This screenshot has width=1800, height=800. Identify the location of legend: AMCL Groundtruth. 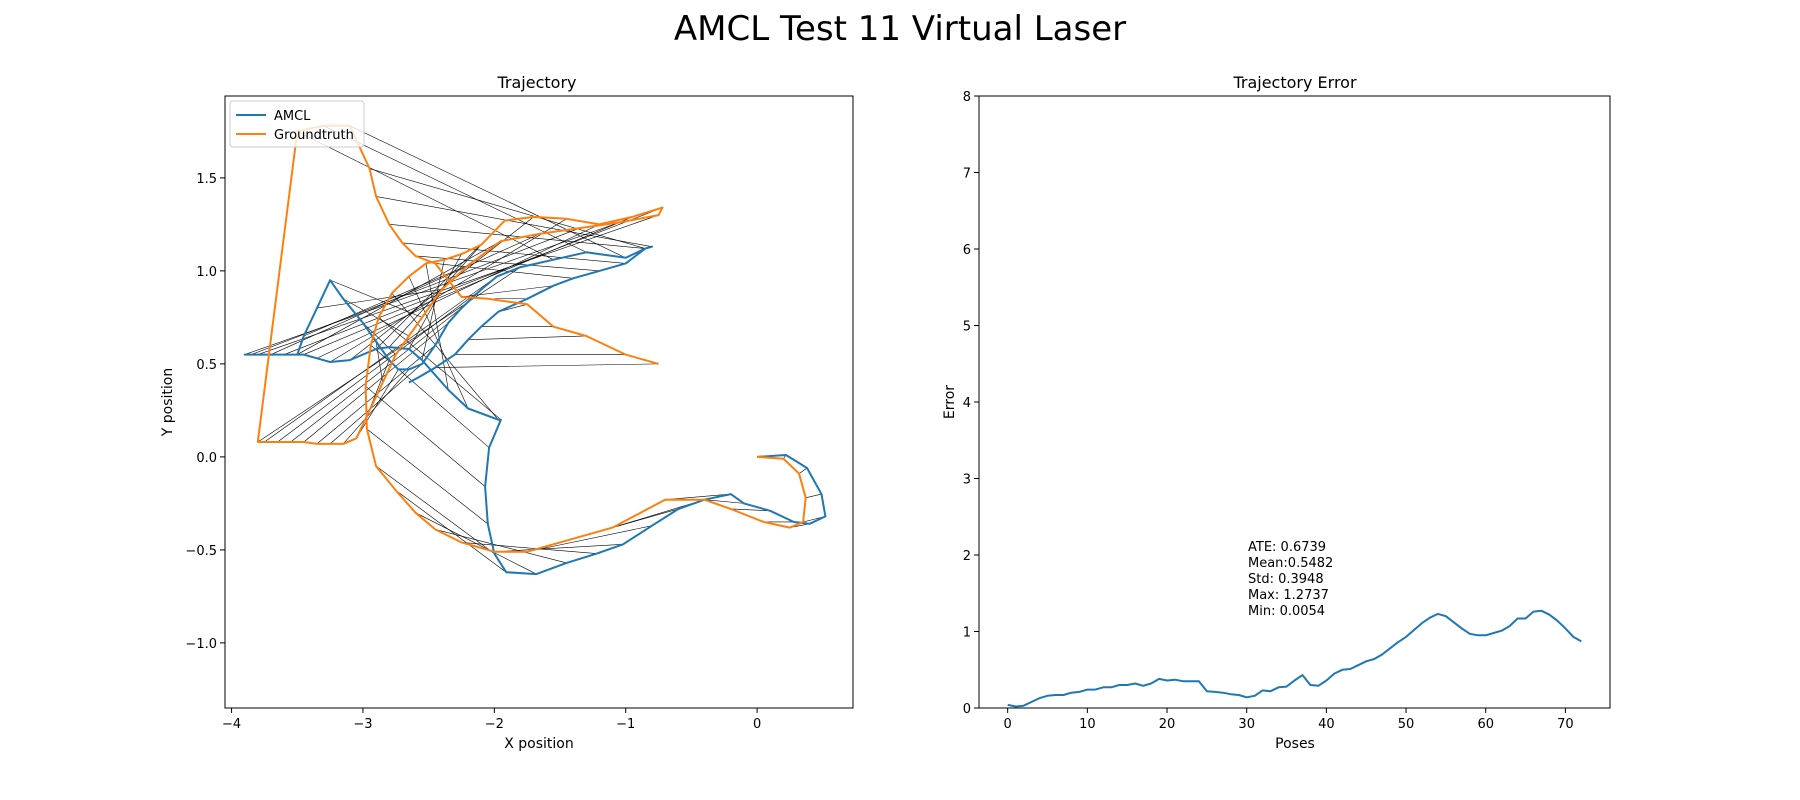
(297, 124).